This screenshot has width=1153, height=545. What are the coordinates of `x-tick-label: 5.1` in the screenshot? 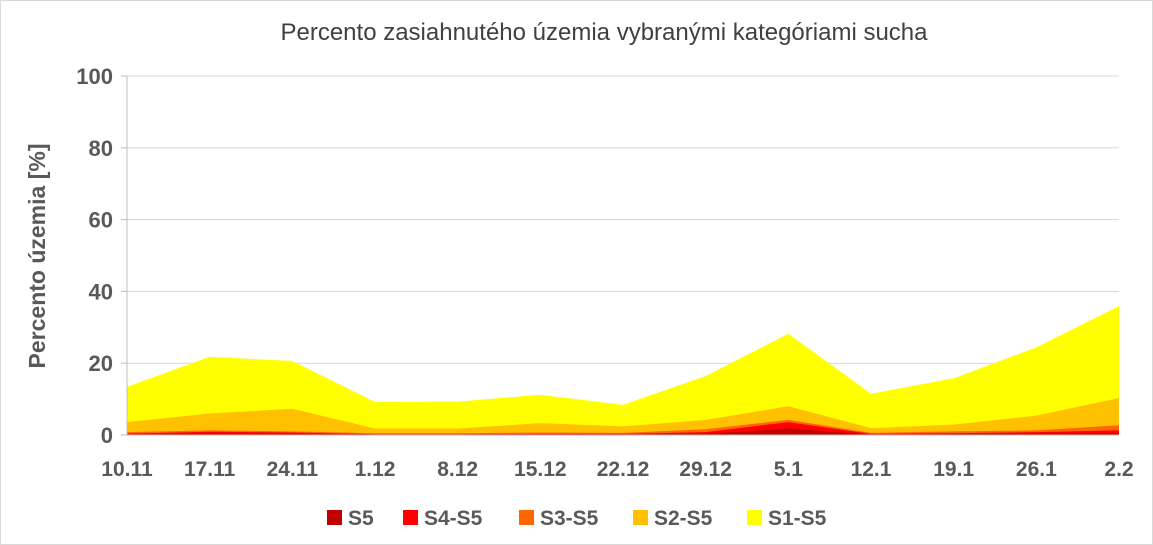 It's located at (789, 469).